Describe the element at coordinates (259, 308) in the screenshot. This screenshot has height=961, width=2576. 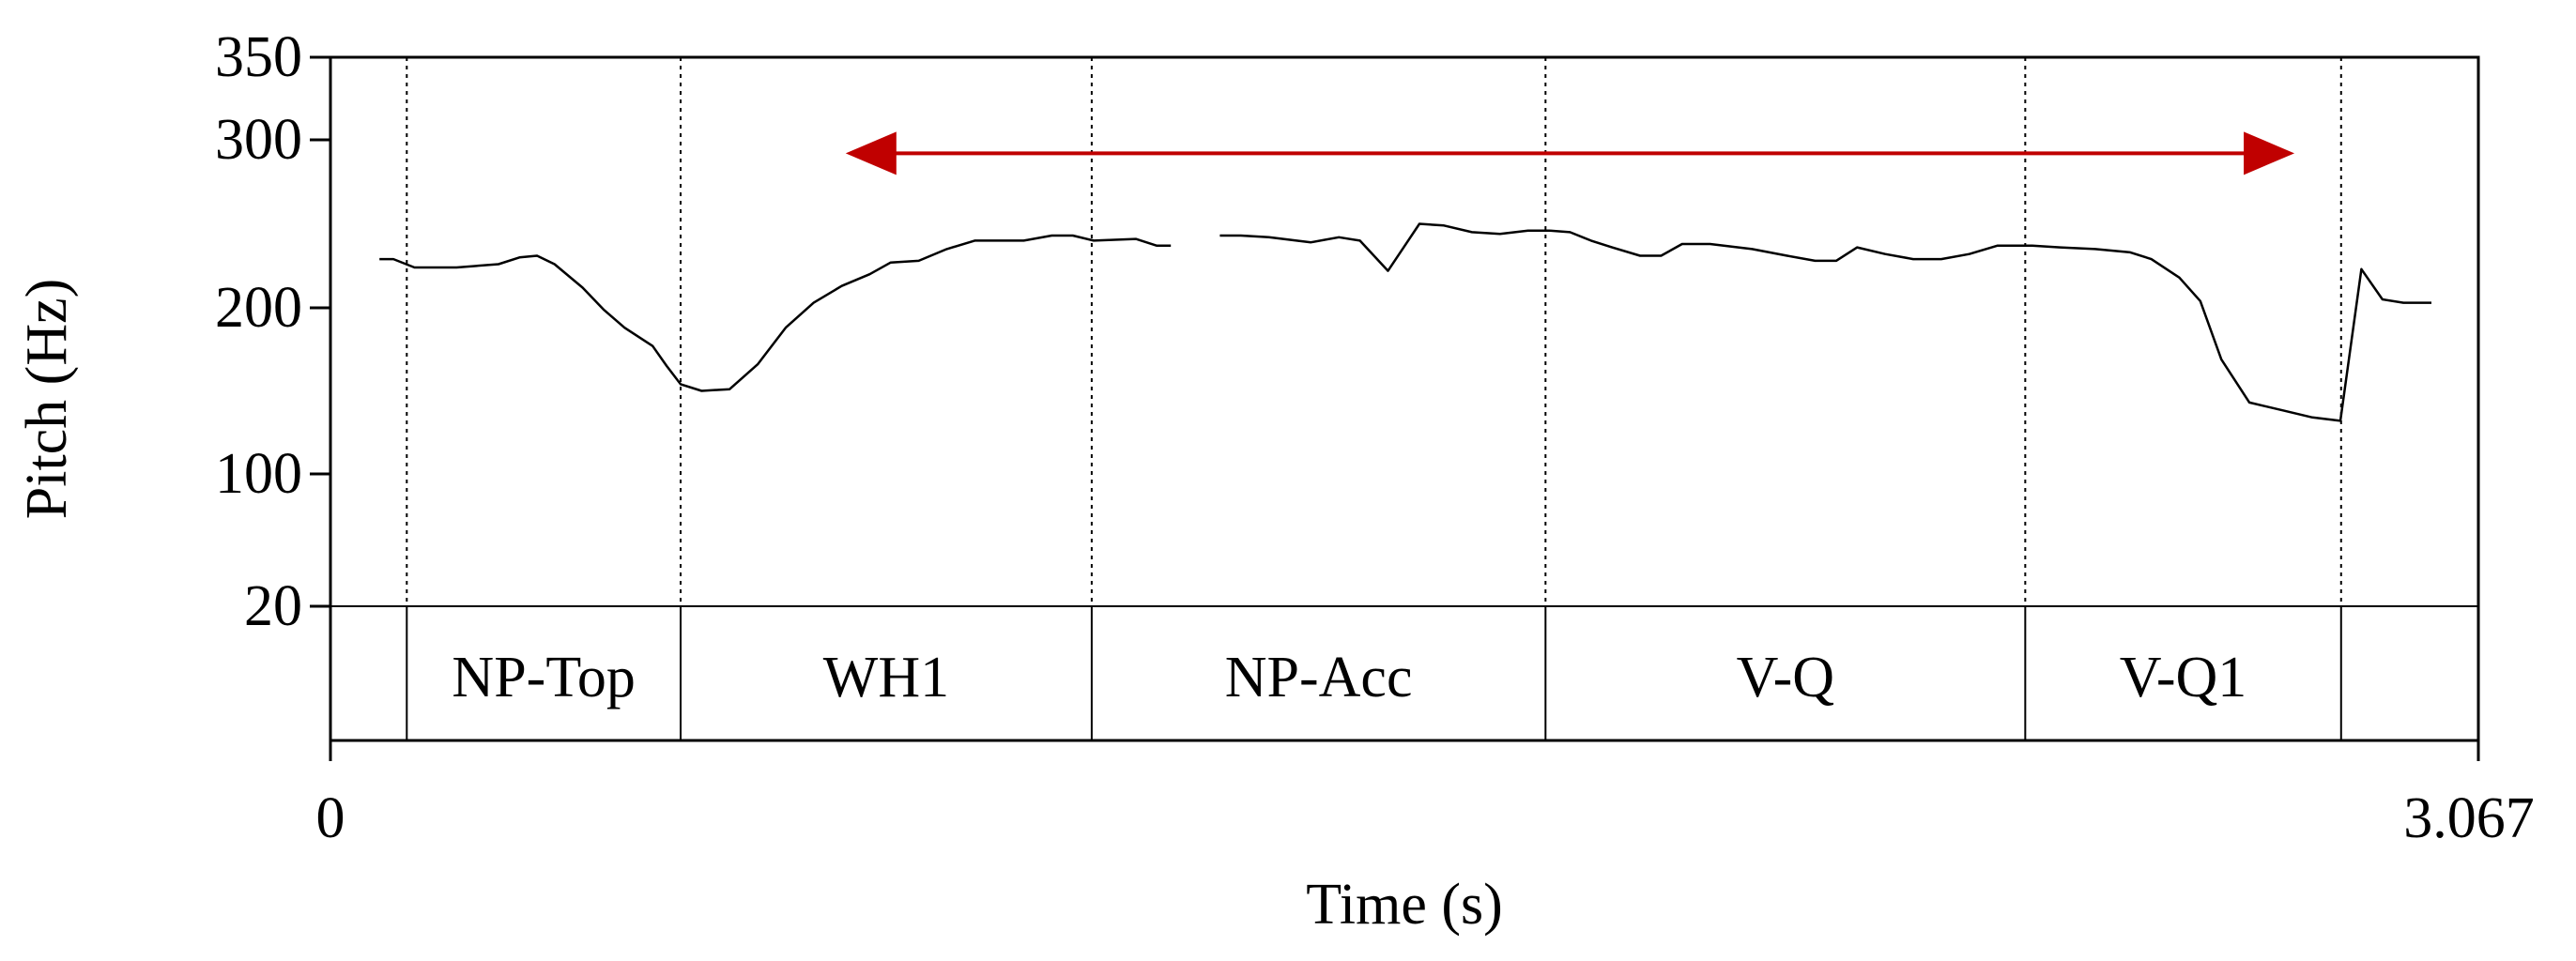
I see `y-tick-label: 200` at that location.